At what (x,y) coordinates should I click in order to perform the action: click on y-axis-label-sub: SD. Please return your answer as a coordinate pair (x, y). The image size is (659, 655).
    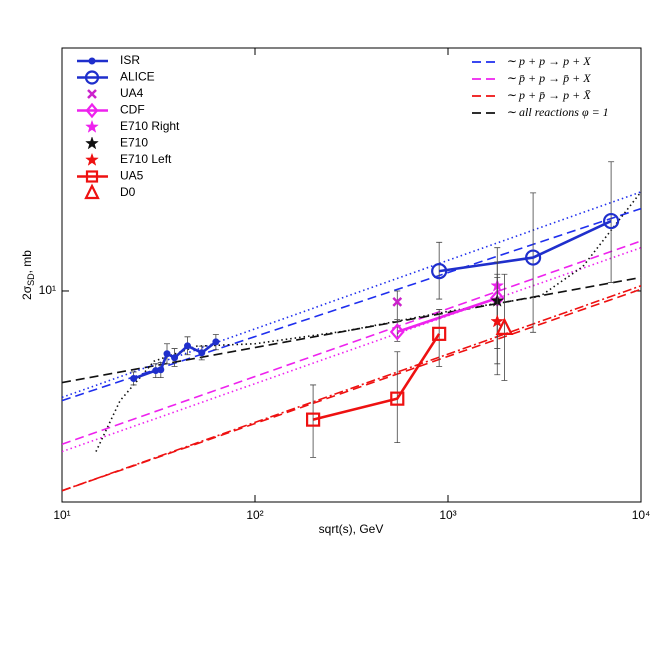
    Looking at the image, I should click on (31, 279).